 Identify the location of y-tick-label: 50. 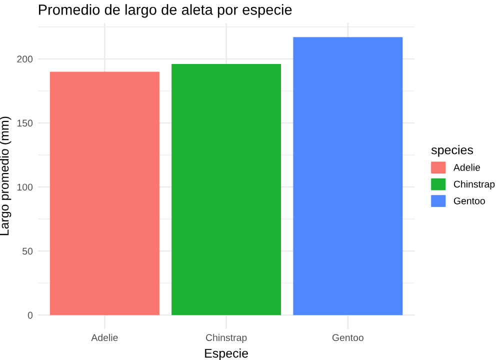
(27, 251).